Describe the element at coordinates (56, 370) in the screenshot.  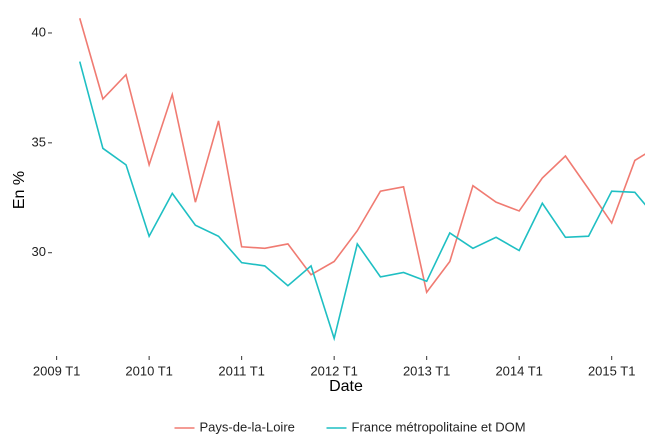
I see `x-tick-label: 2009 T1` at that location.